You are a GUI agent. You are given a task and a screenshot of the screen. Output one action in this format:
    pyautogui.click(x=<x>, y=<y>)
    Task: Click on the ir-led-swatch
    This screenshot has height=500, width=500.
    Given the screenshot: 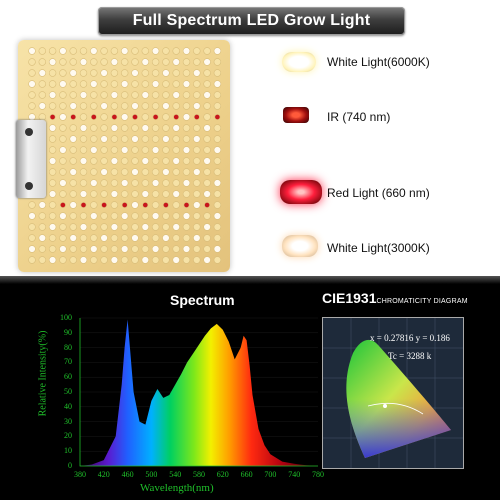 What is the action you would take?
    pyautogui.click(x=296, y=115)
    